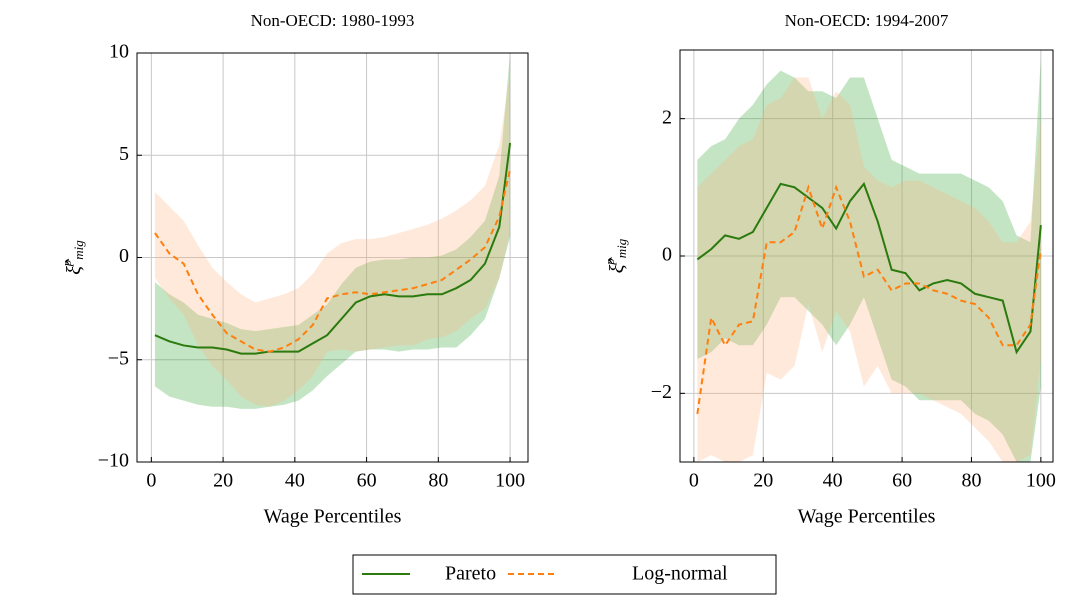 Image resolution: width=1067 pixels, height=595 pixels. What do you see at coordinates (113, 461) in the screenshot?
I see `y-tick-label: −10` at bounding box center [113, 461].